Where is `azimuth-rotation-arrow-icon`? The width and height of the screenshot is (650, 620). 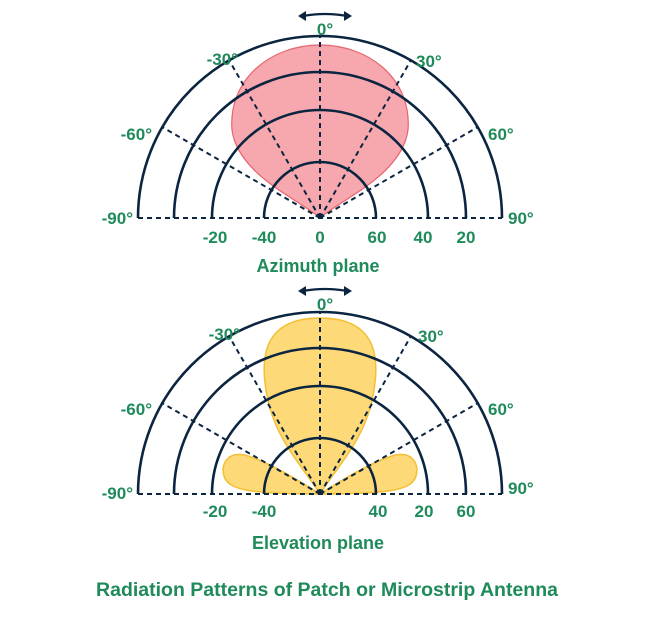
azimuth-rotation-arrow-icon is located at coordinates (325, 16).